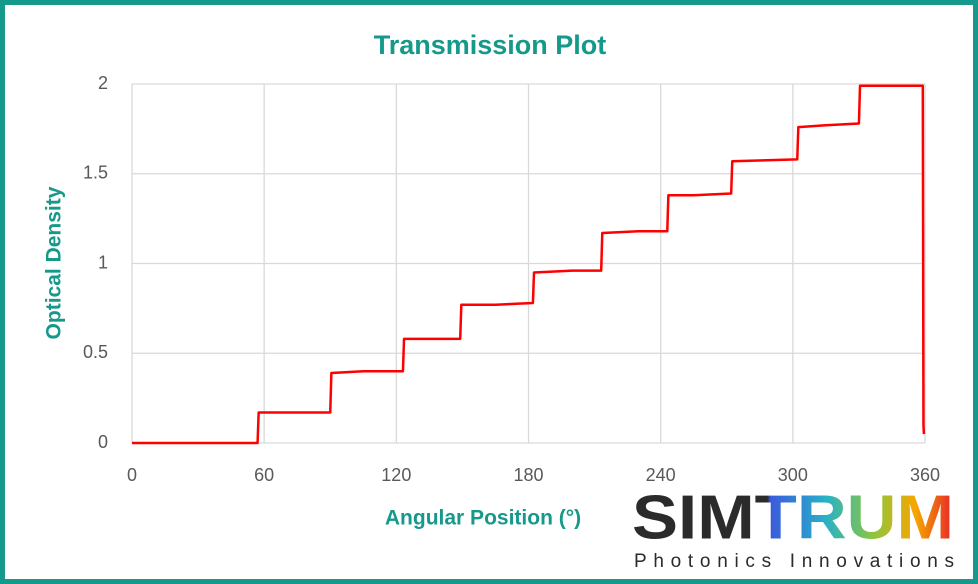 This screenshot has height=584, width=978. What do you see at coordinates (396, 475) in the screenshot?
I see `x-tick-label: 120` at bounding box center [396, 475].